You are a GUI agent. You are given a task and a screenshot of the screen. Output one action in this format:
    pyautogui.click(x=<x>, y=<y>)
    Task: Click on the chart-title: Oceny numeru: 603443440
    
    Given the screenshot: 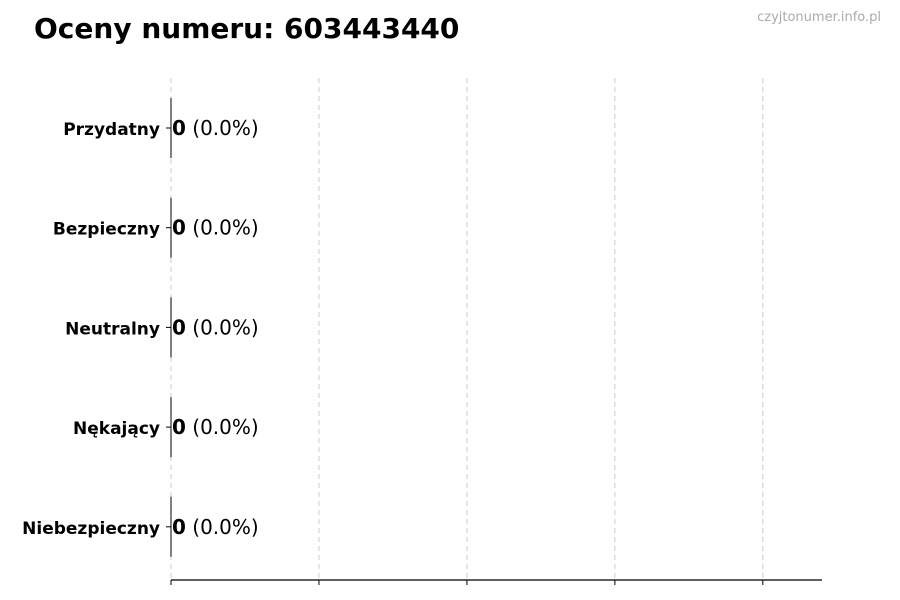 What is the action you would take?
    pyautogui.click(x=247, y=28)
    